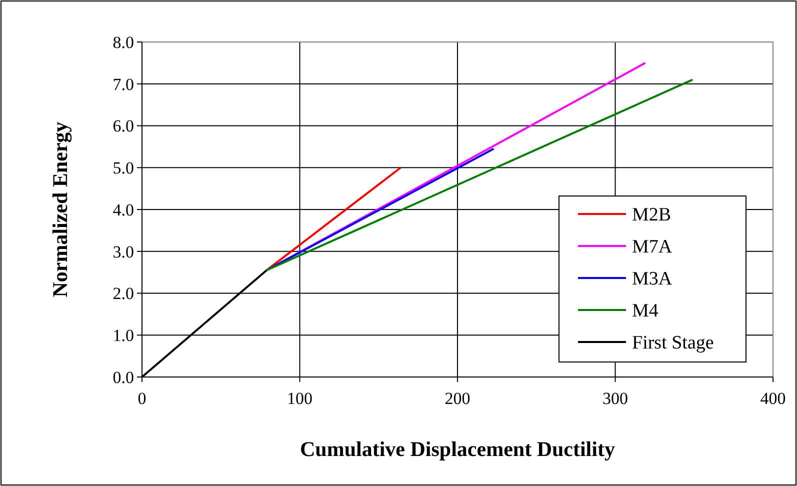 This screenshot has width=797, height=486. What do you see at coordinates (615, 398) in the screenshot?
I see `x-tick-label: 300` at bounding box center [615, 398].